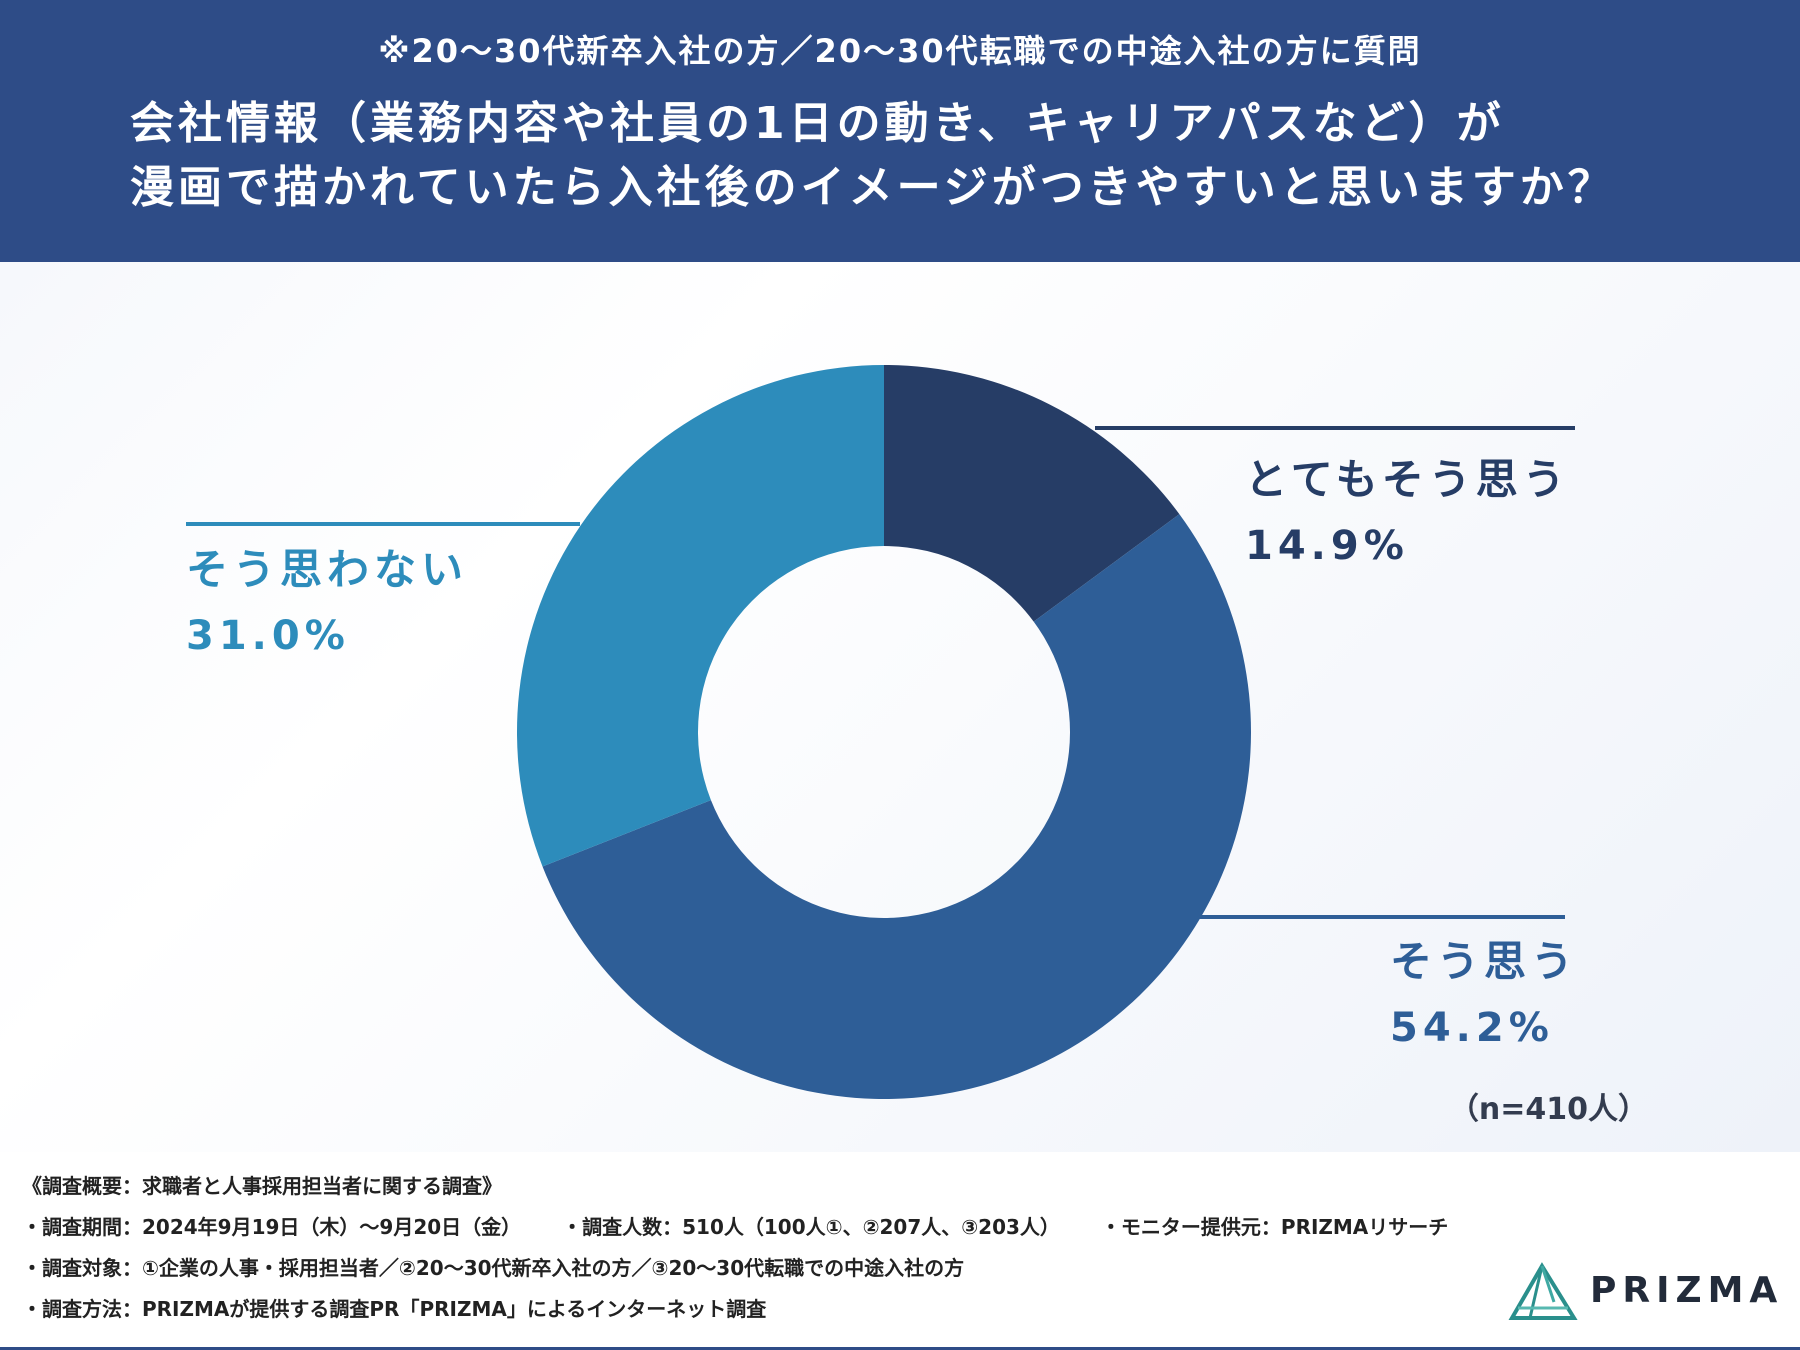 This screenshot has height=1350, width=1800. Describe the element at coordinates (1327, 546) in the screenshot. I see `label-very-much-agree-value: 14.9%` at that location.